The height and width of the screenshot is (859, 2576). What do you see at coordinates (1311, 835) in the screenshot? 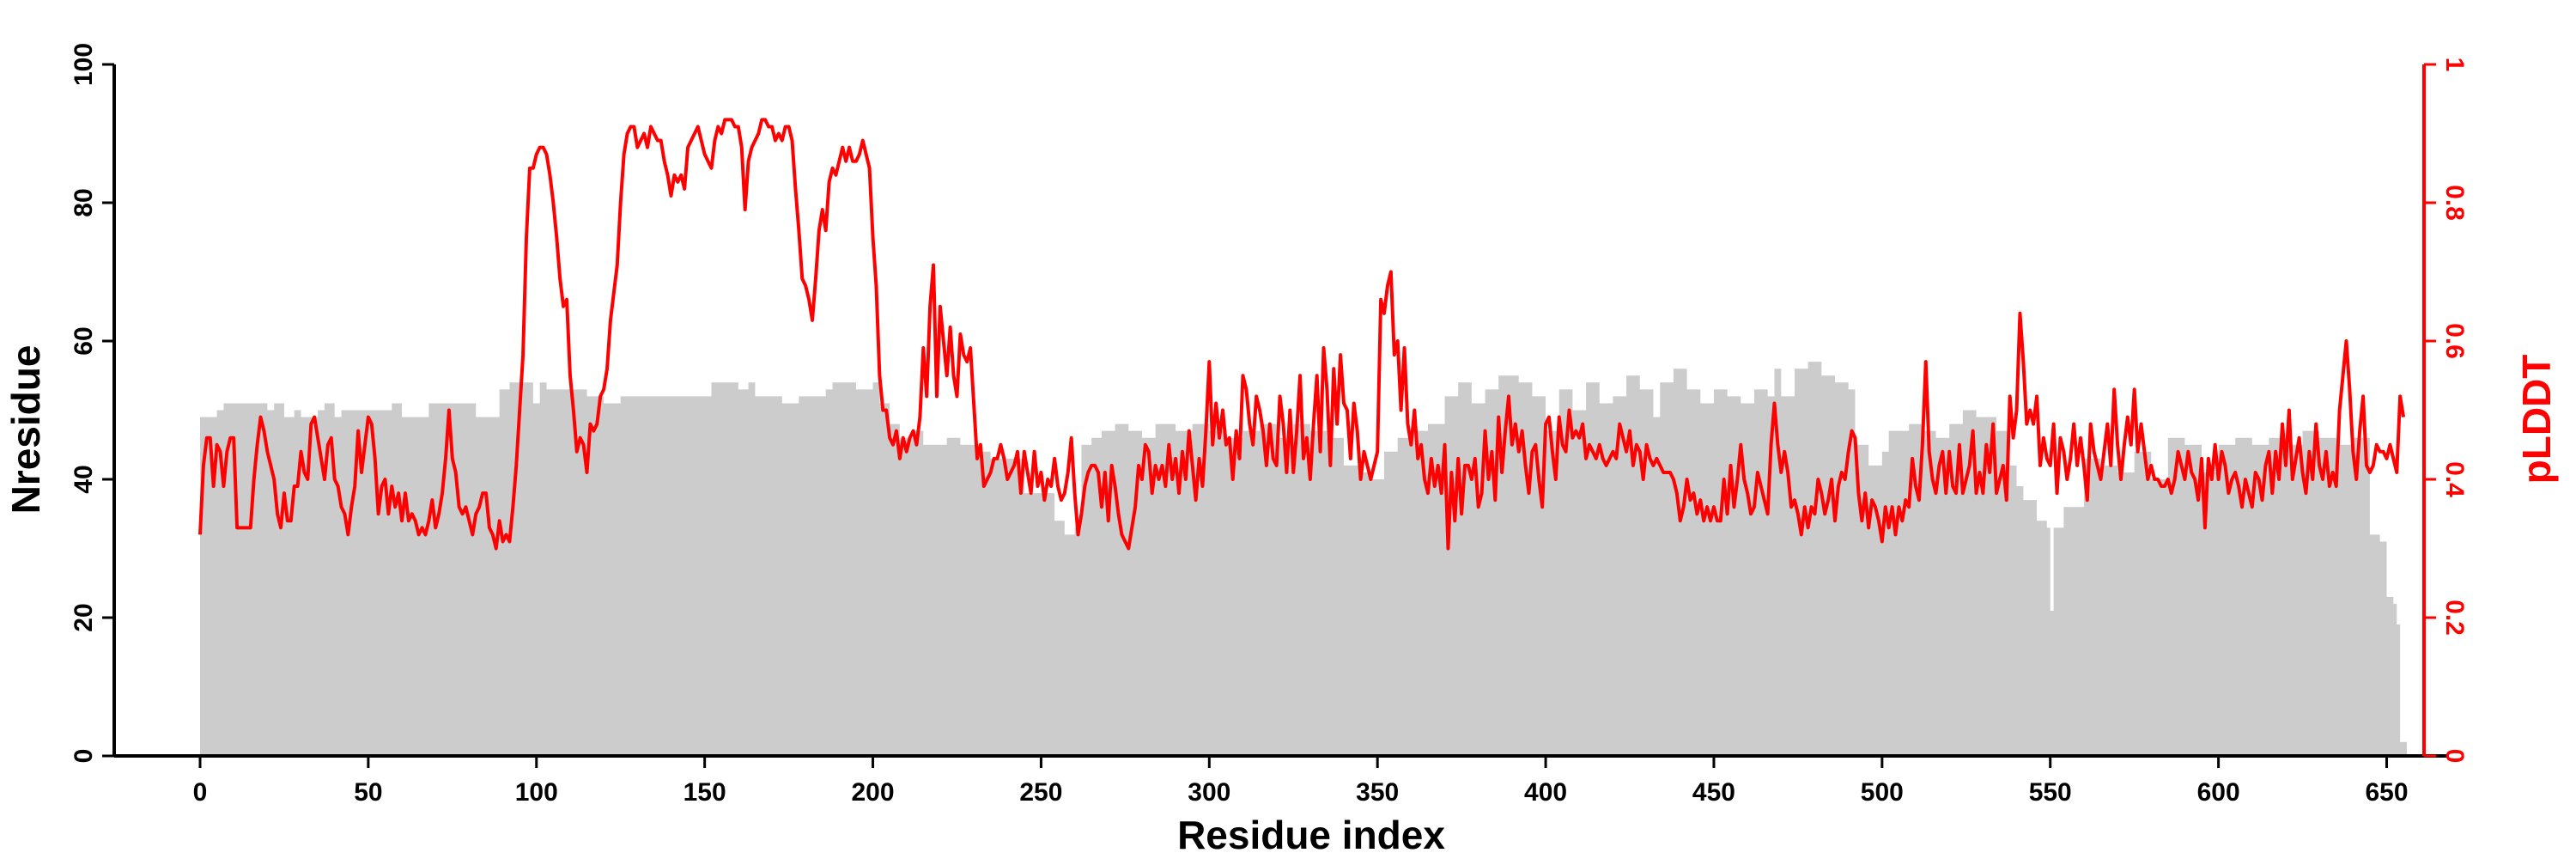
I see `x-axis-title: Residue index` at bounding box center [1311, 835].